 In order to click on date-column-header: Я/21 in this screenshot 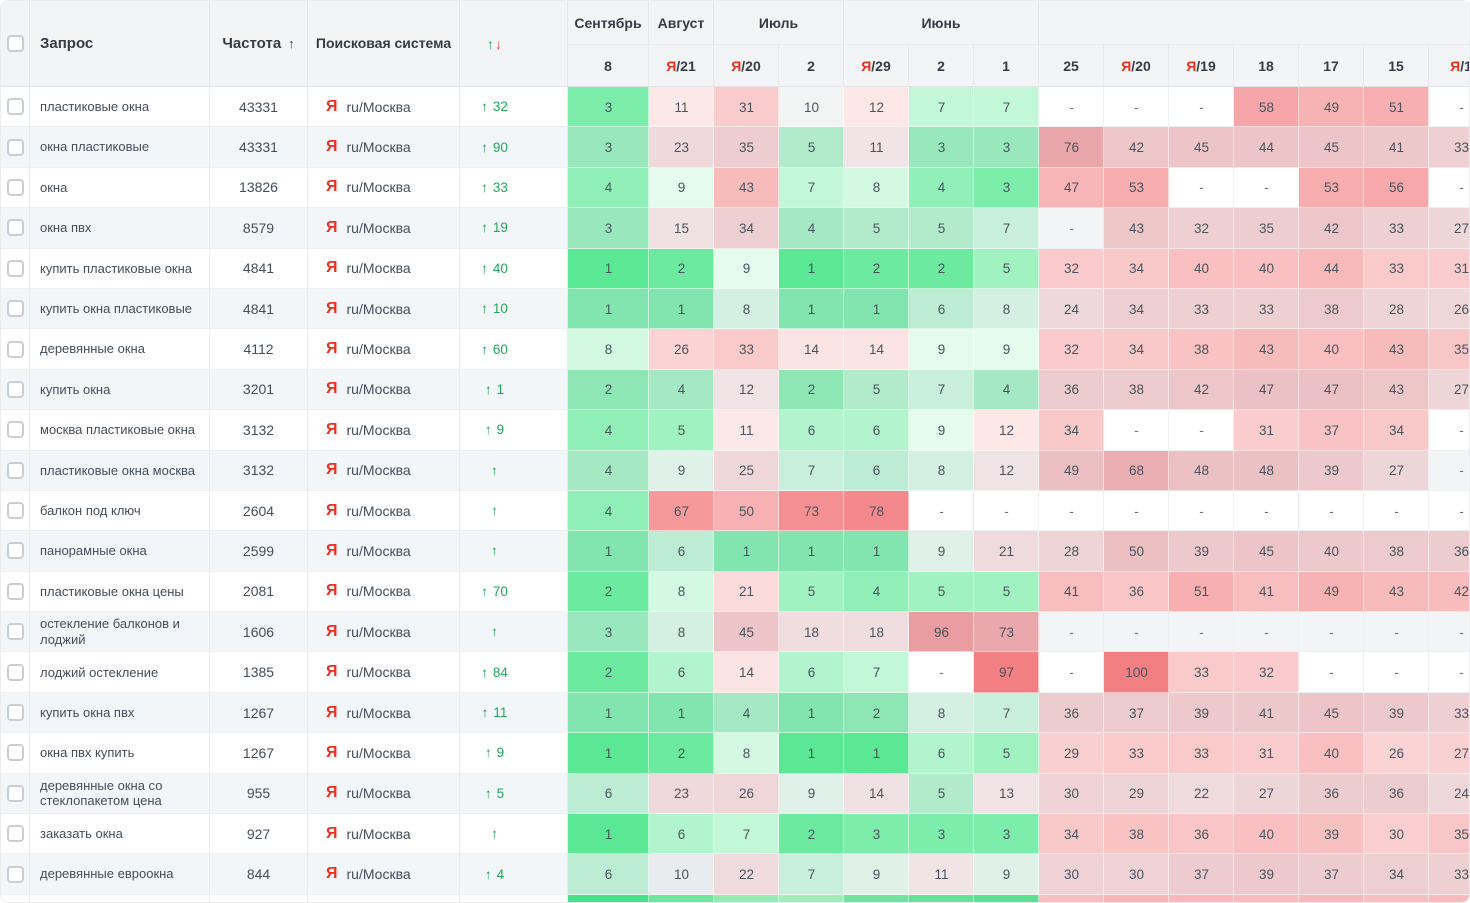, I will do `click(681, 66)`.